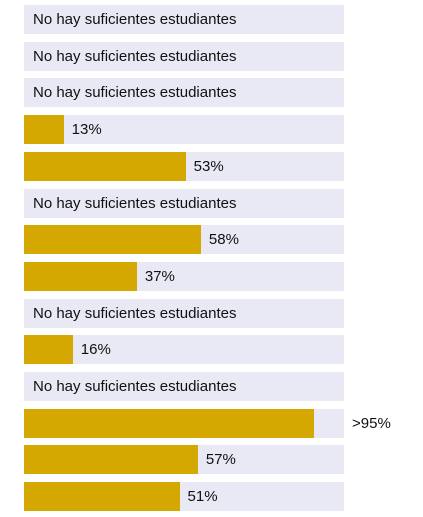  I want to click on bar-row: 58%, so click(184, 240).